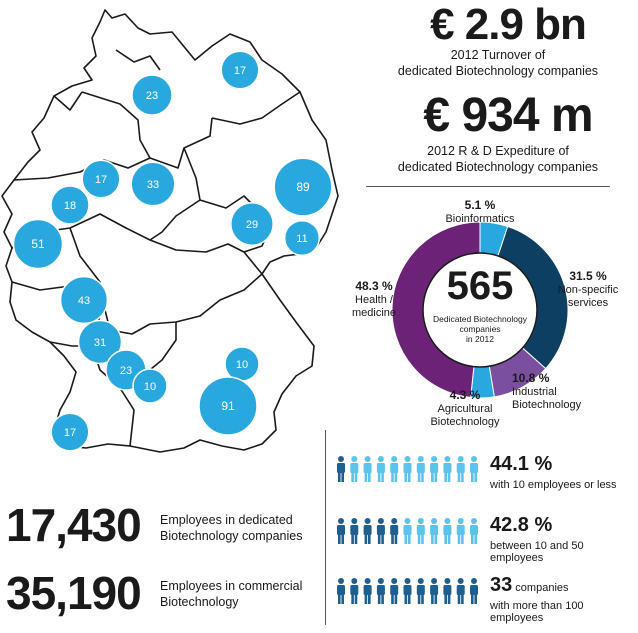 This screenshot has height=633, width=638. I want to click on slice-label-nonspecific: 31.5 % Non-specific services, so click(588, 290).